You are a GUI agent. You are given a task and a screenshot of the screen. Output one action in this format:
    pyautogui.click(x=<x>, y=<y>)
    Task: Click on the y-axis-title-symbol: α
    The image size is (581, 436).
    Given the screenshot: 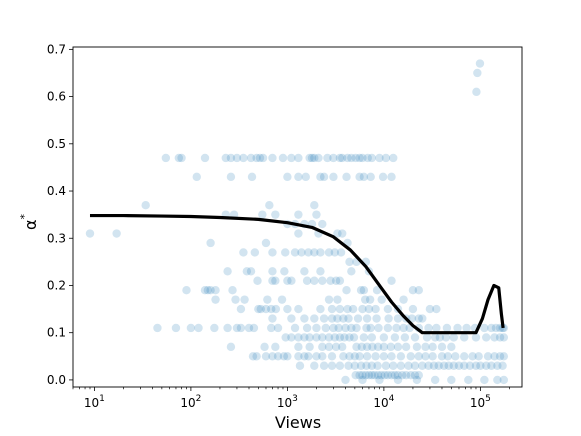 What is the action you would take?
    pyautogui.click(x=30, y=224)
    